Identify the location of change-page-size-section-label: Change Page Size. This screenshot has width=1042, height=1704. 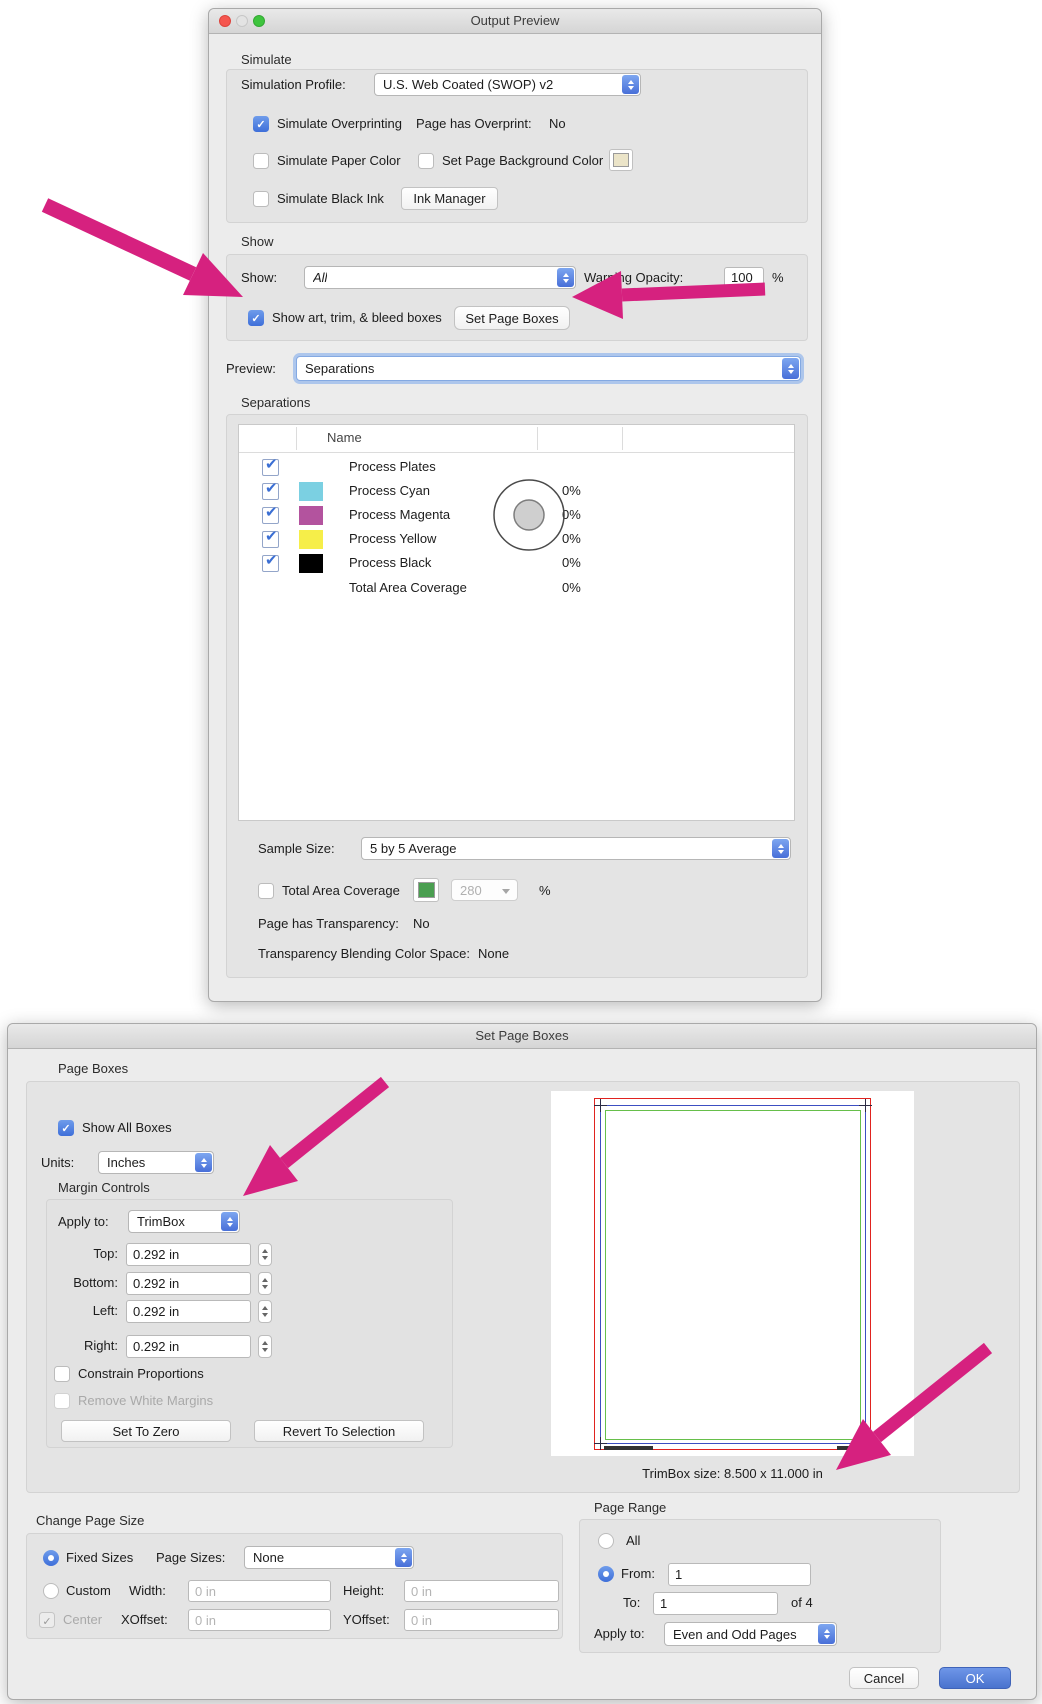
(90, 1520).